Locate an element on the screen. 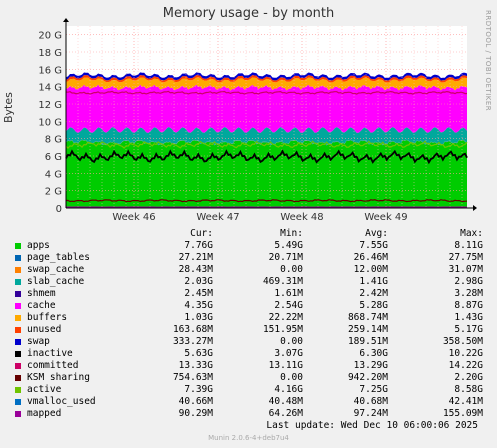  legend-avg: 2.42M is located at coordinates (373, 293).